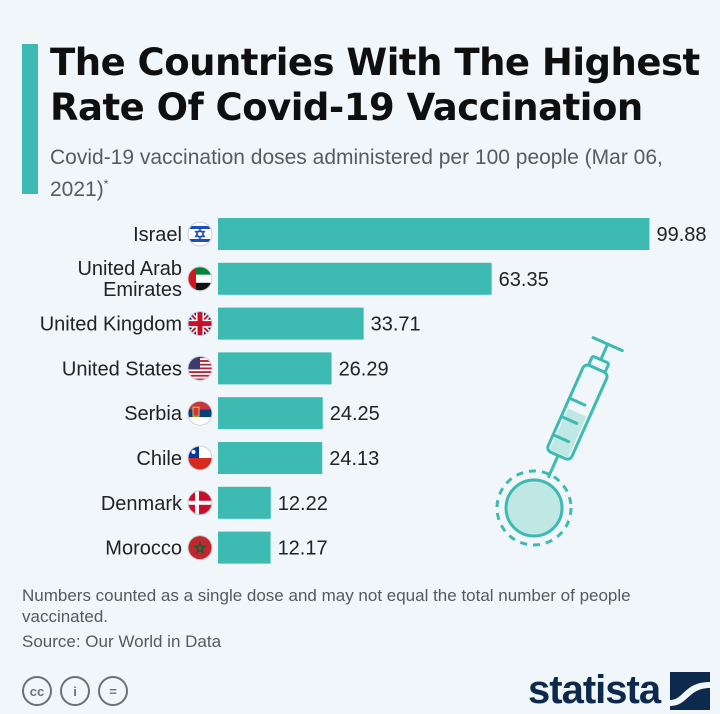 This screenshot has width=720, height=714. What do you see at coordinates (153, 414) in the screenshot?
I see `category-label: Serbia` at bounding box center [153, 414].